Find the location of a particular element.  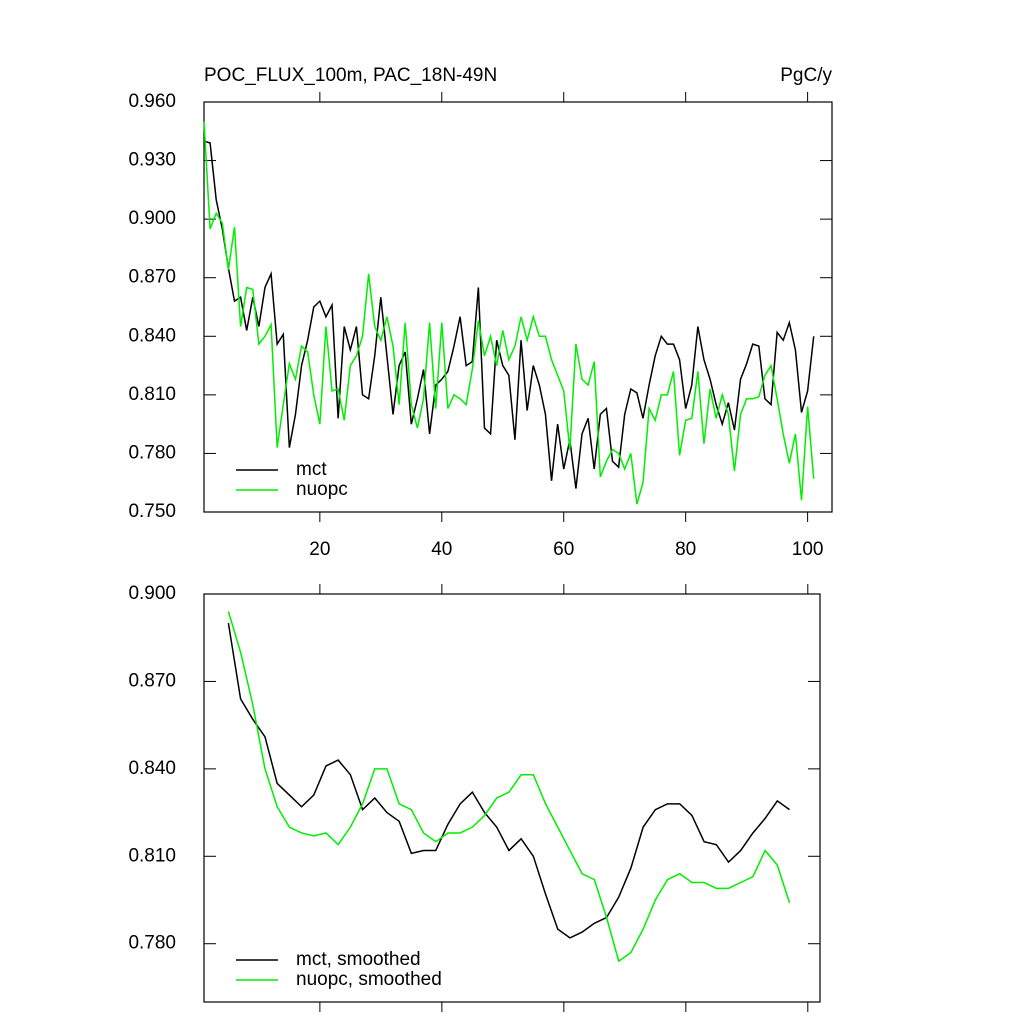

y-tick-label: 0.750 is located at coordinates (152, 511).